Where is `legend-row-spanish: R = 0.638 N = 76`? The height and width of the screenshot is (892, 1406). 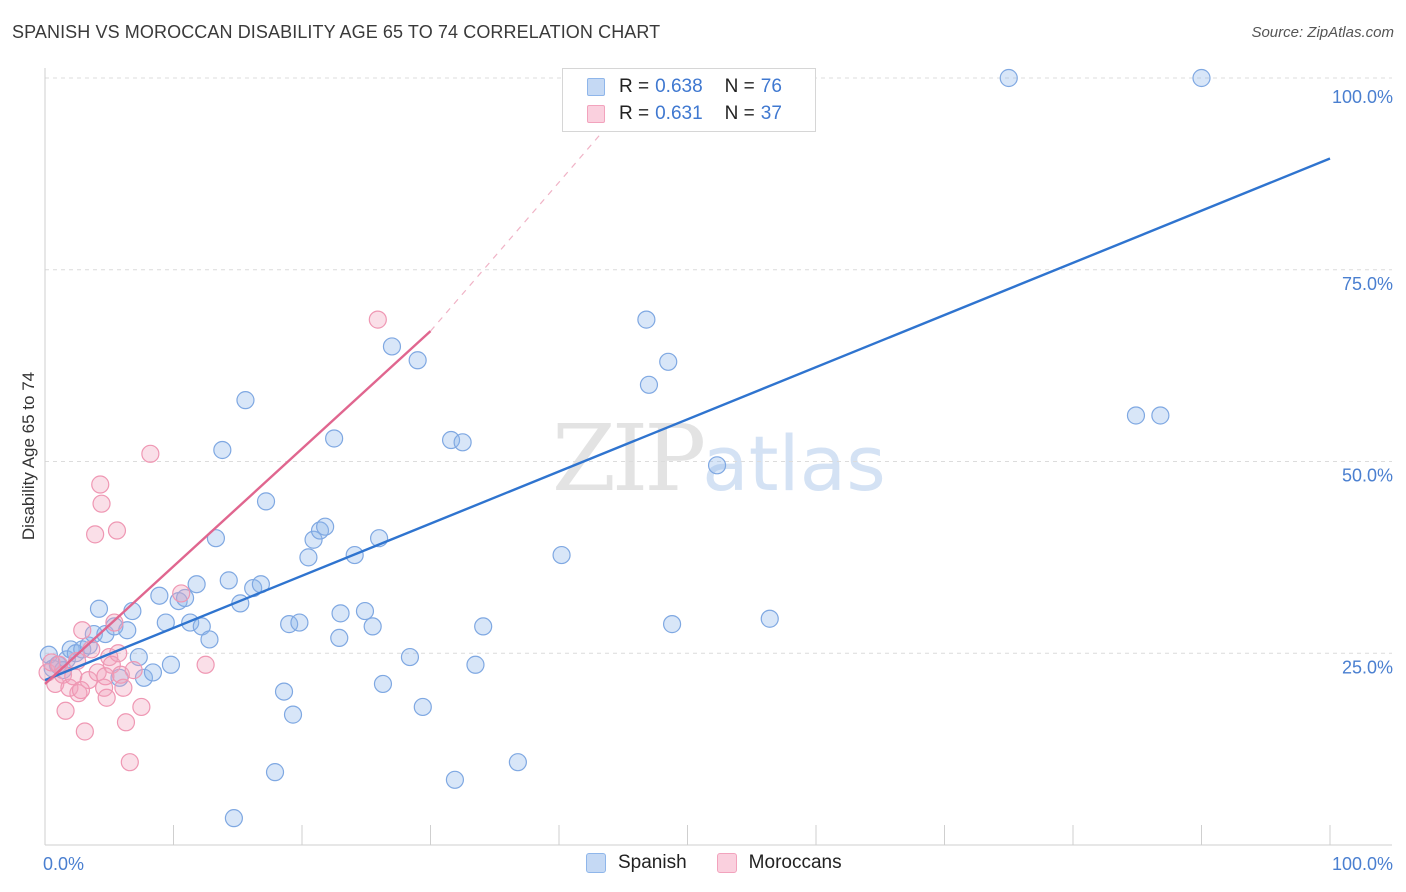
legend-row-spanish: R = 0.638 N = 76 is located at coordinates (684, 87).